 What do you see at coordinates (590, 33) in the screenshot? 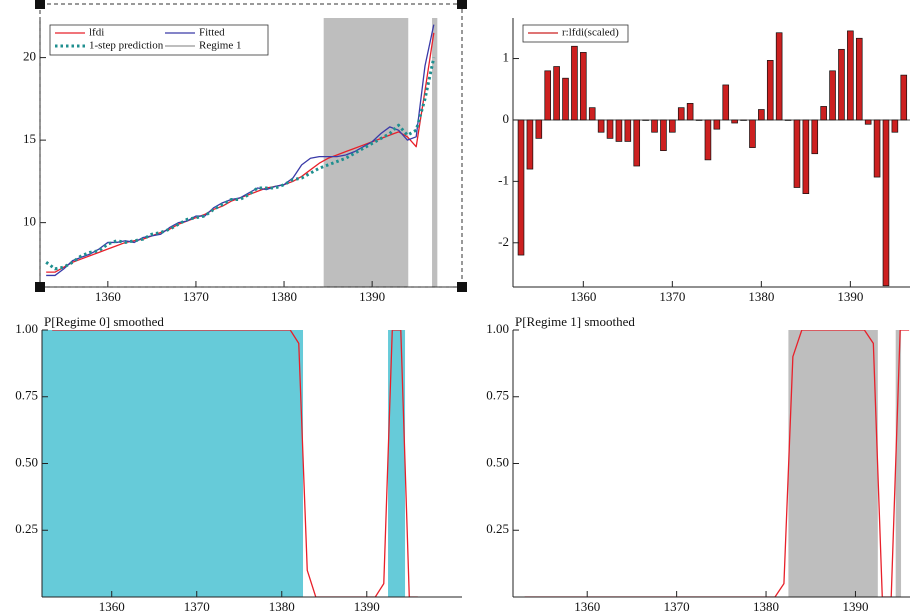
I see `legend-label: r:lfdi(scaled)` at bounding box center [590, 33].